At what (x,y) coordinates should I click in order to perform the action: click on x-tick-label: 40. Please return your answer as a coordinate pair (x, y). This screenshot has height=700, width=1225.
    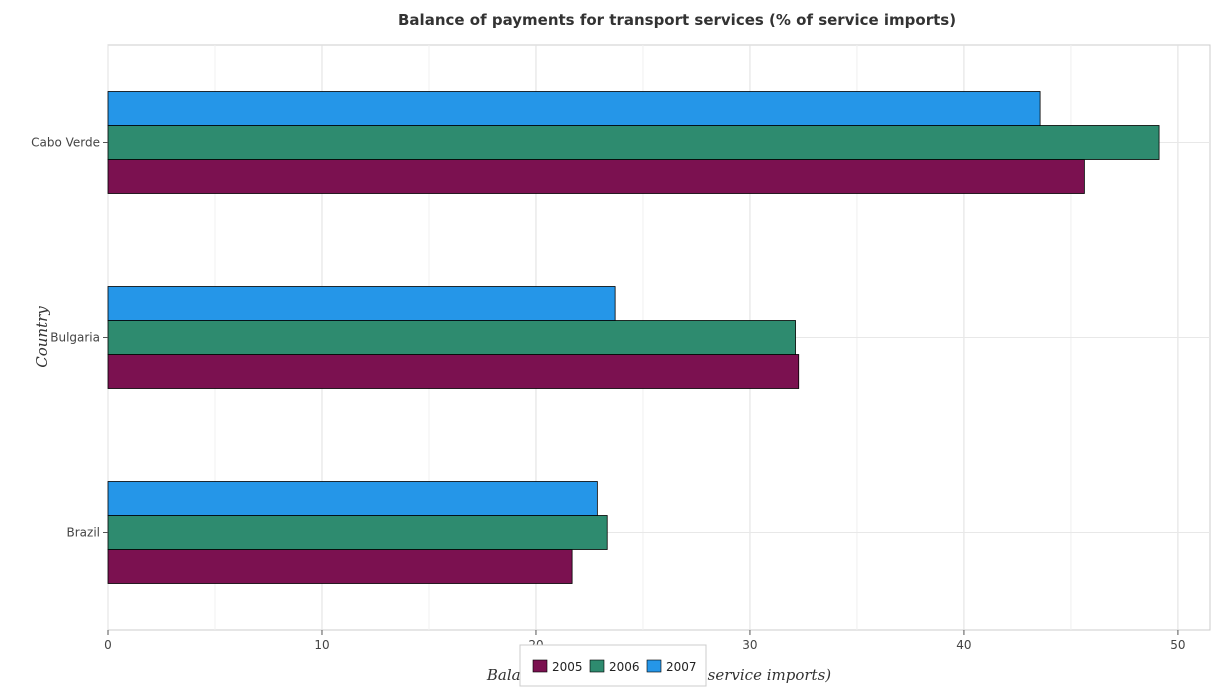
    Looking at the image, I should click on (963, 645).